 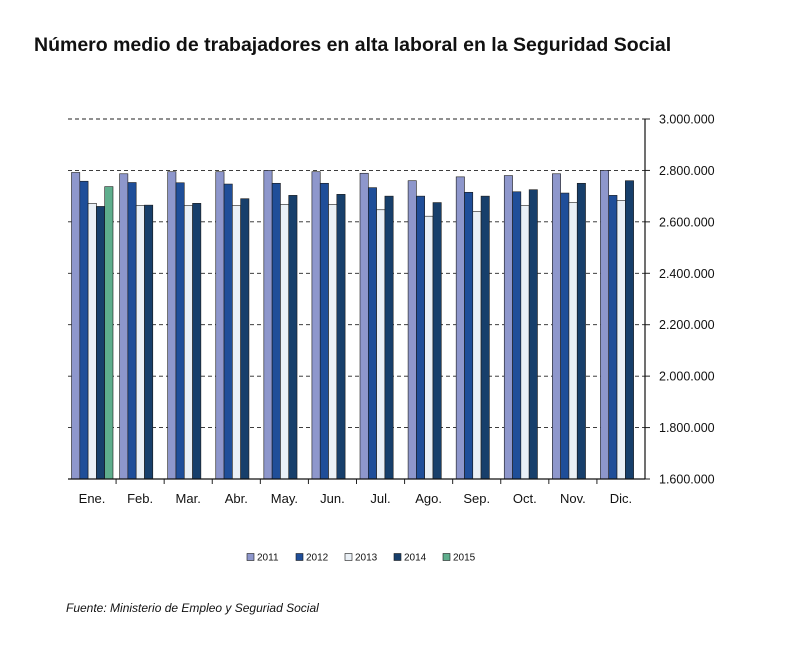 What do you see at coordinates (188, 498) in the screenshot?
I see `x-tick-label: Mar.` at bounding box center [188, 498].